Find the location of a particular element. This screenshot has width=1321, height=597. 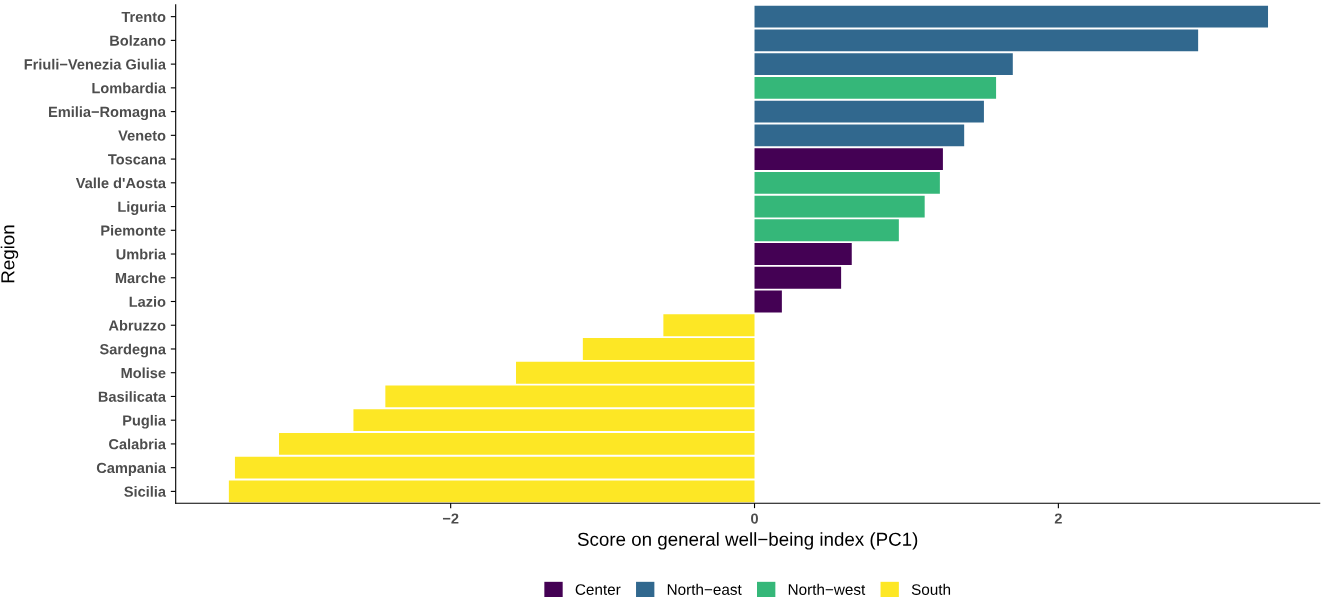

legend-label: Center is located at coordinates (598, 589).